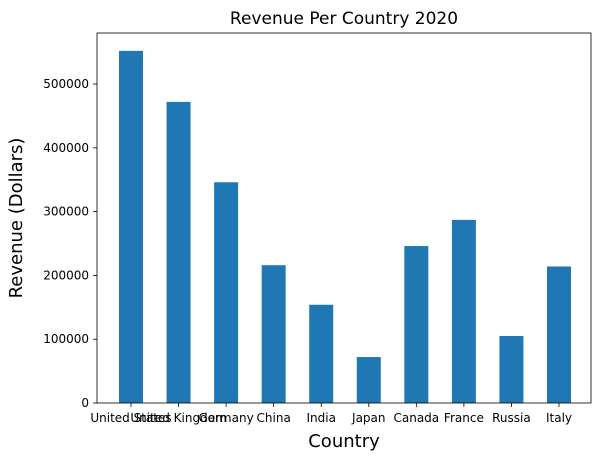 The image size is (602, 465). I want to click on x-tick-label: United States, so click(130, 418).